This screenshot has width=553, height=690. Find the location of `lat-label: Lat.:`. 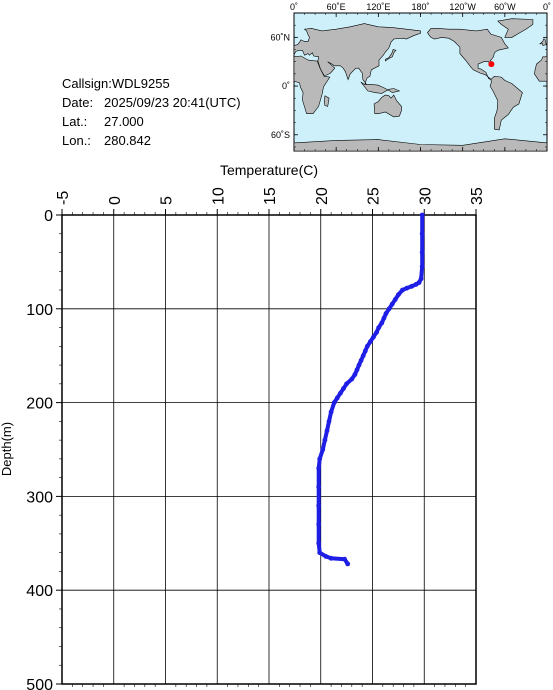

lat-label: Lat.: is located at coordinates (74, 121).